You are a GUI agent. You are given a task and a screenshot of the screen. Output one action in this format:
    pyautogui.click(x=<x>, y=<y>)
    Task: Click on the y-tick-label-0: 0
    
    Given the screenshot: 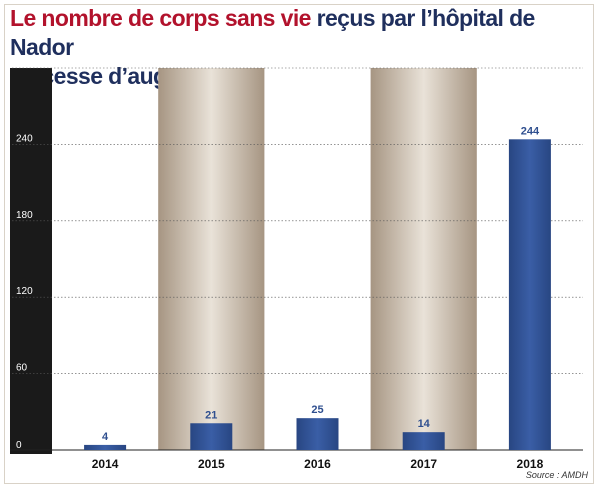 What is the action you would take?
    pyautogui.click(x=19, y=445)
    